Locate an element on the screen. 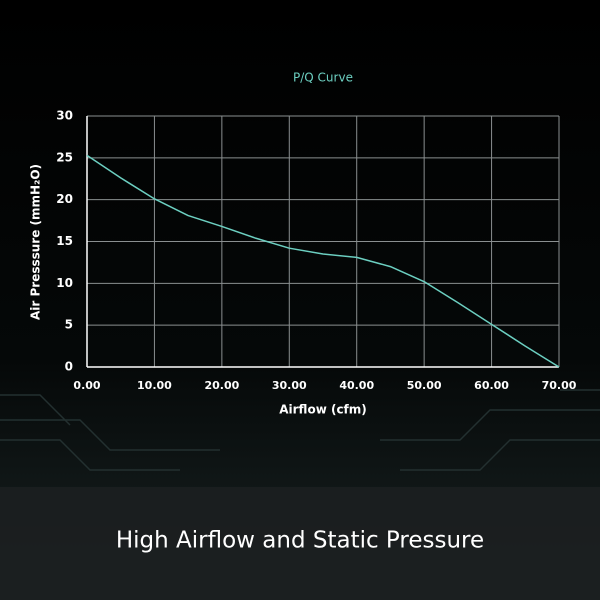 The width and height of the screenshot is (600, 600). y-tick-label: 10 is located at coordinates (64, 283).